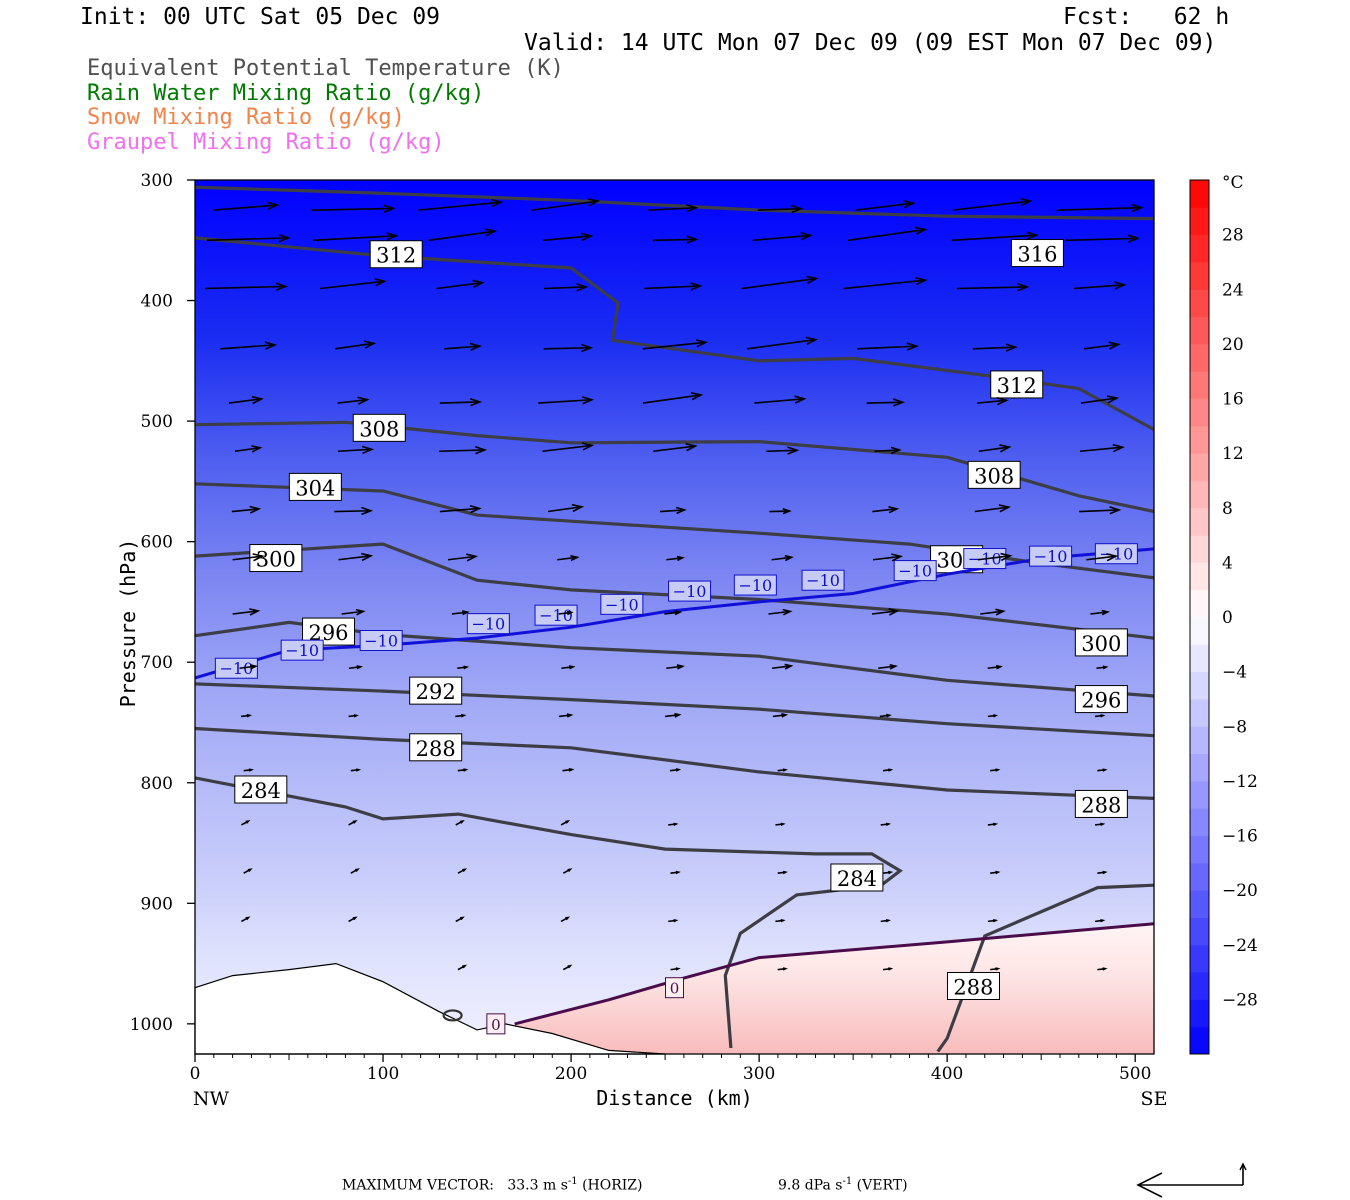  I want to click on x-tick-label: 300, so click(759, 1074).